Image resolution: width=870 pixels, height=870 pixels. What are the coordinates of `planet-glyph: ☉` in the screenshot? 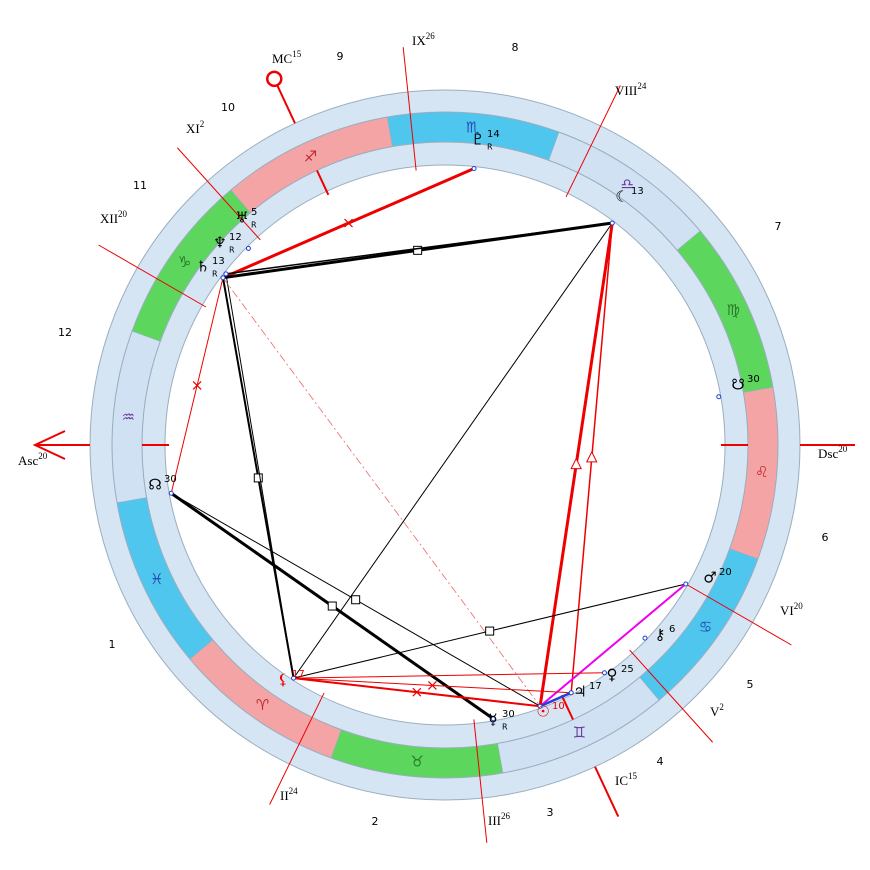 It's located at (542, 712).